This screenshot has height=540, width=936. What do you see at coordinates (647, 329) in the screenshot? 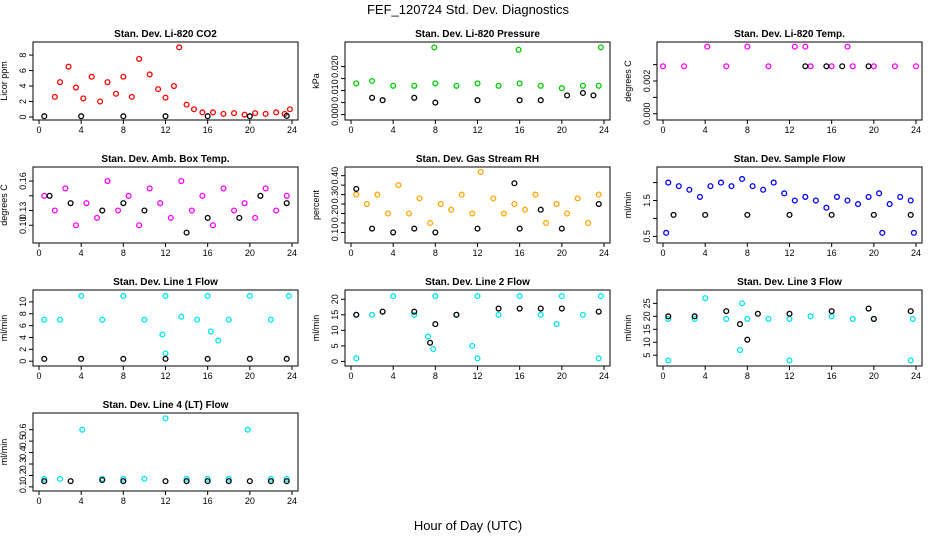
I see `y-tick-label: 15` at bounding box center [647, 329].